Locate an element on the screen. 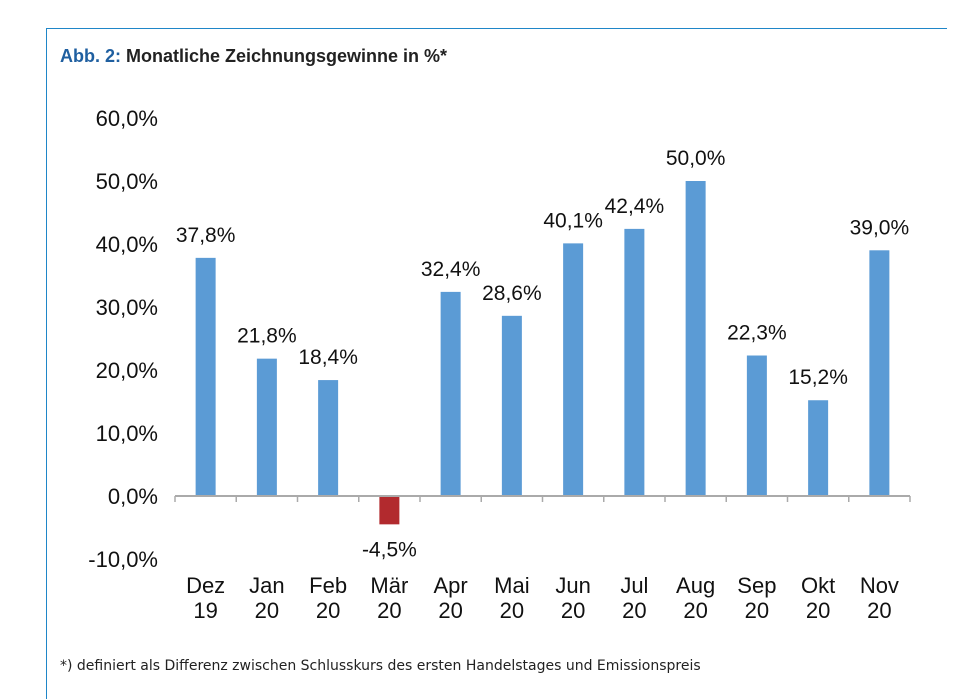 The height and width of the screenshot is (699, 958). data-label: 50,0% is located at coordinates (696, 158).